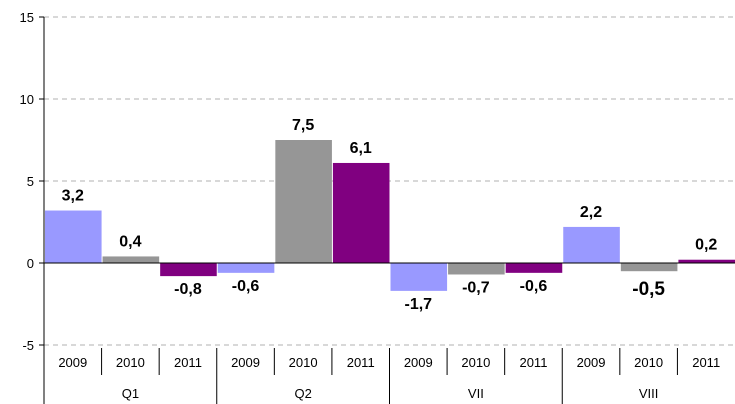 Image resolution: width=735 pixels, height=404 pixels. Describe the element at coordinates (27, 99) in the screenshot. I see `y-tick-label: 10` at that location.